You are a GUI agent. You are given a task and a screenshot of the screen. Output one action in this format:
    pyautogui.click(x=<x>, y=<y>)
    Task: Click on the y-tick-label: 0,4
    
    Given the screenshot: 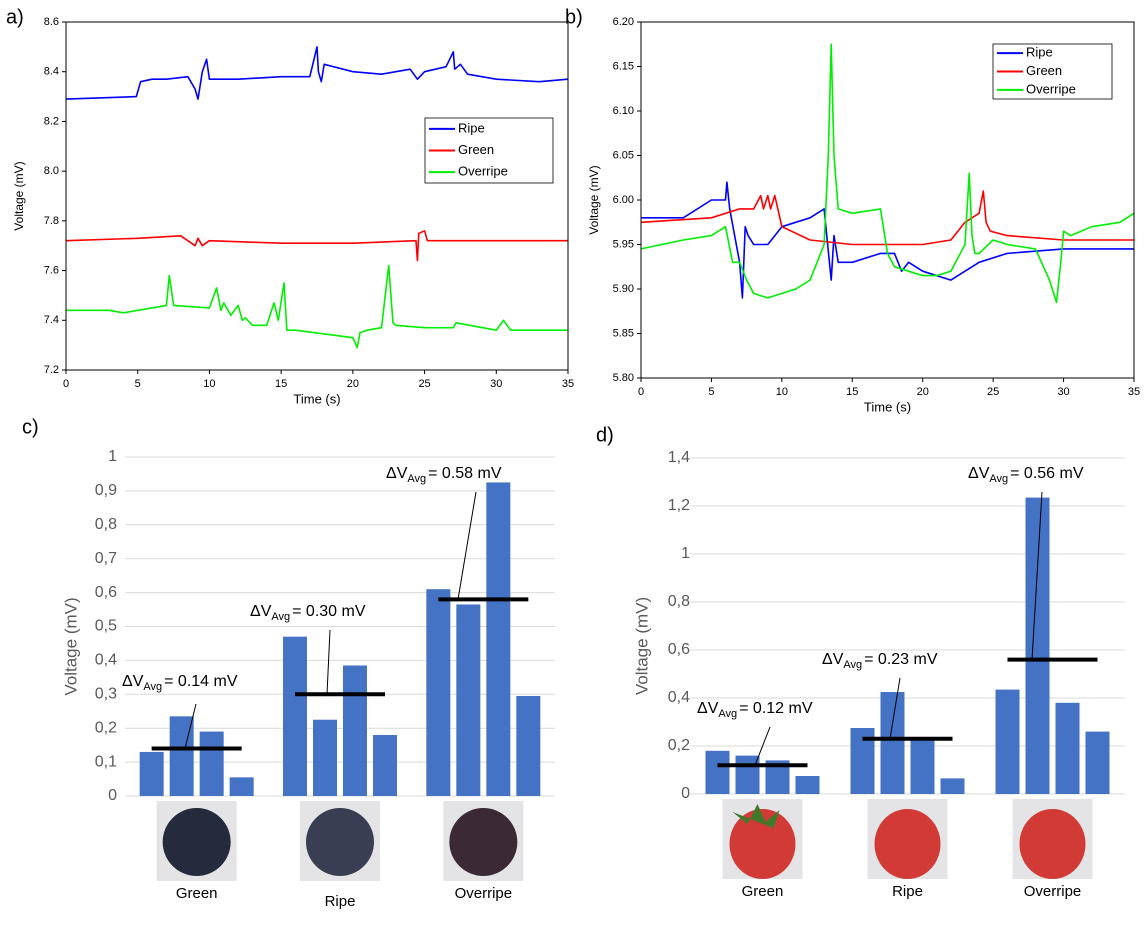 What is the action you would take?
    pyautogui.click(x=106, y=660)
    